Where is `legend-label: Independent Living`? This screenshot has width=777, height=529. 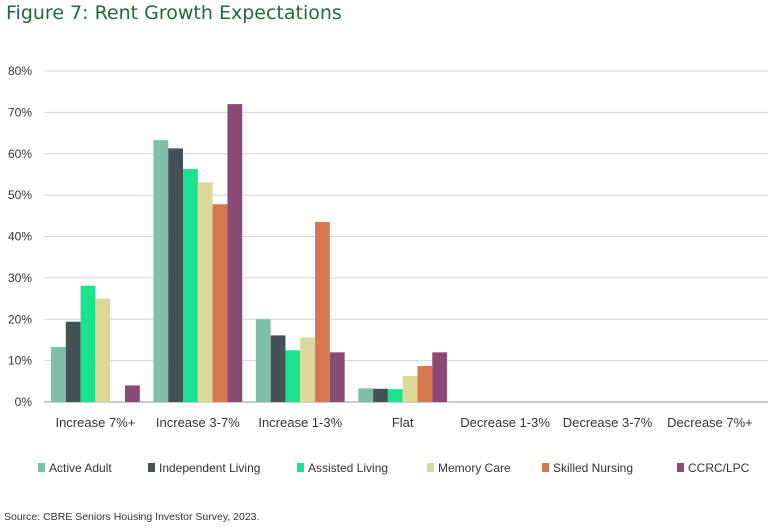
legend-label: Independent Living is located at coordinates (209, 468).